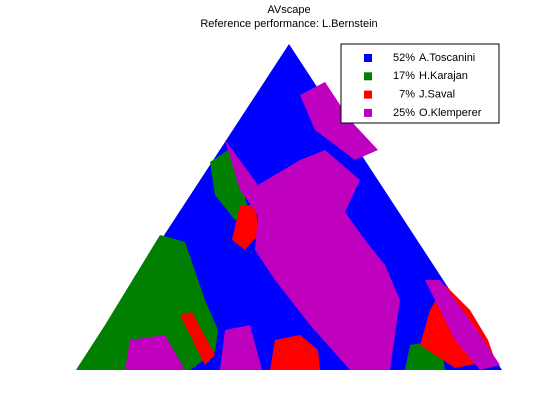 Image resolution: width=560 pixels, height=420 pixels. I want to click on legend-value: 7%, so click(405, 95).